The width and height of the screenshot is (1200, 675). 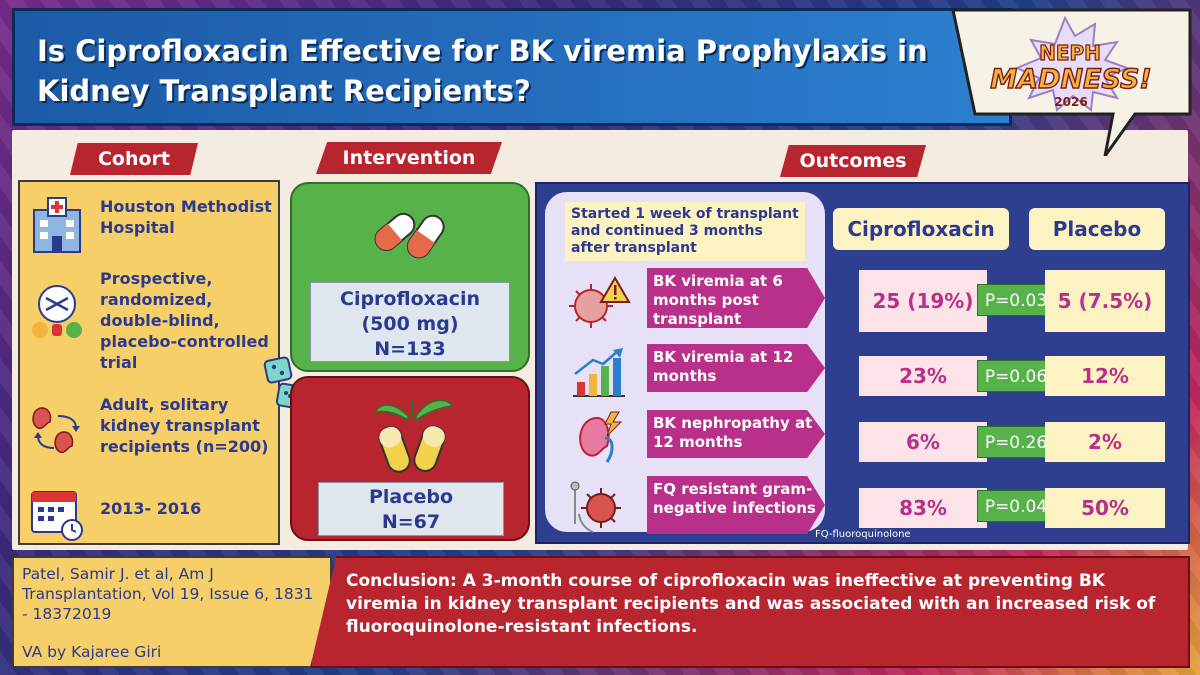 What do you see at coordinates (1105, 508) in the screenshot?
I see `placebo-value-fq: 50%` at bounding box center [1105, 508].